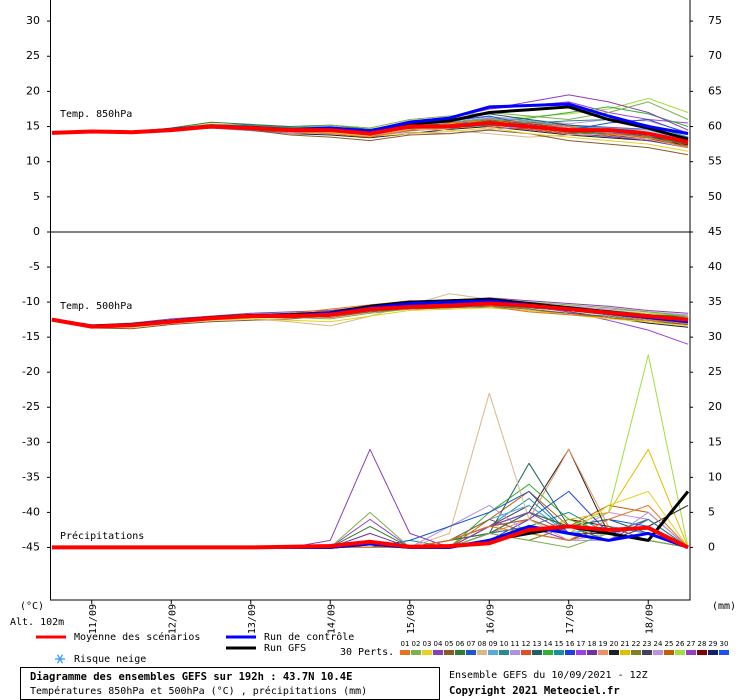  I want to click on y2-tick-label: 30, so click(715, 336).